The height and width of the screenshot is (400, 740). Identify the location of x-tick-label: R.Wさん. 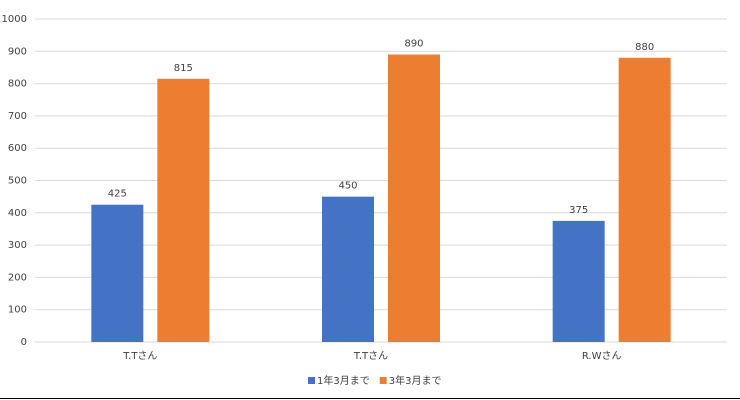
(602, 356).